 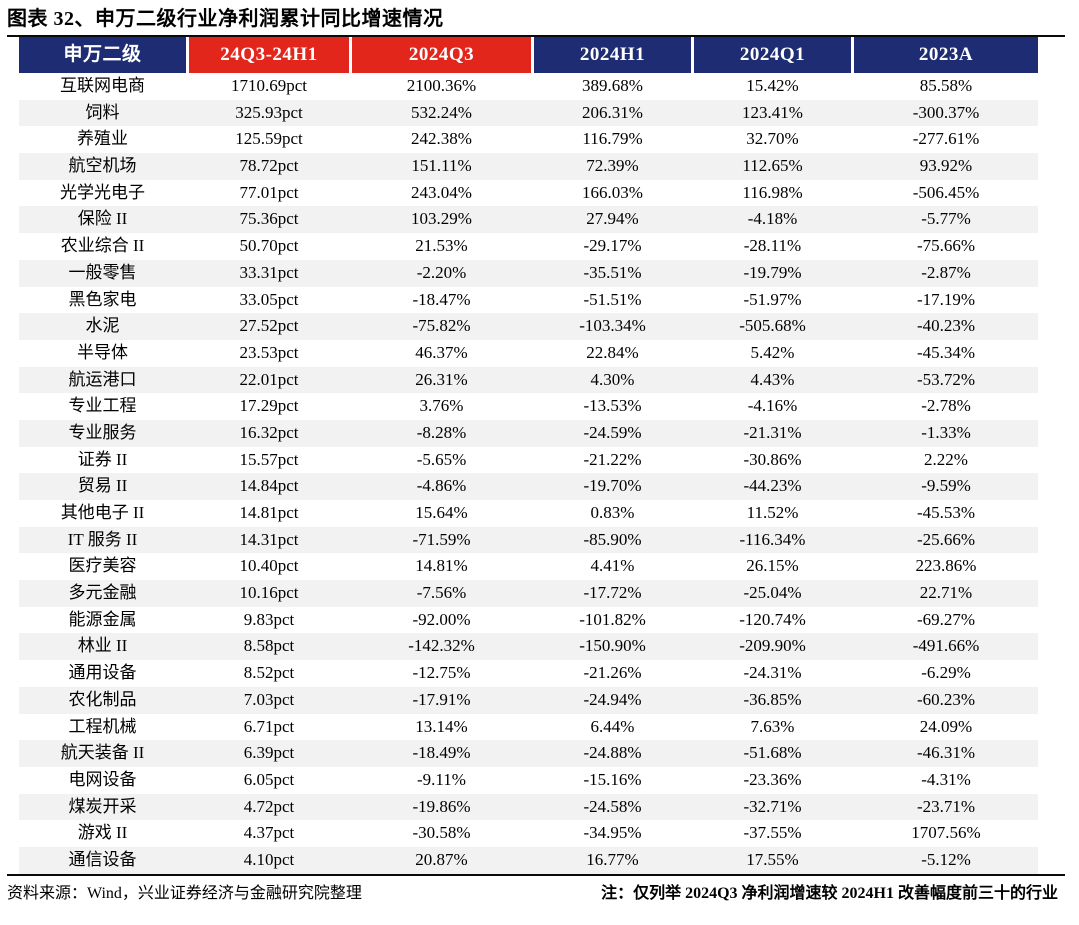 I want to click on industry-name: 航空机场, so click(x=102, y=166).